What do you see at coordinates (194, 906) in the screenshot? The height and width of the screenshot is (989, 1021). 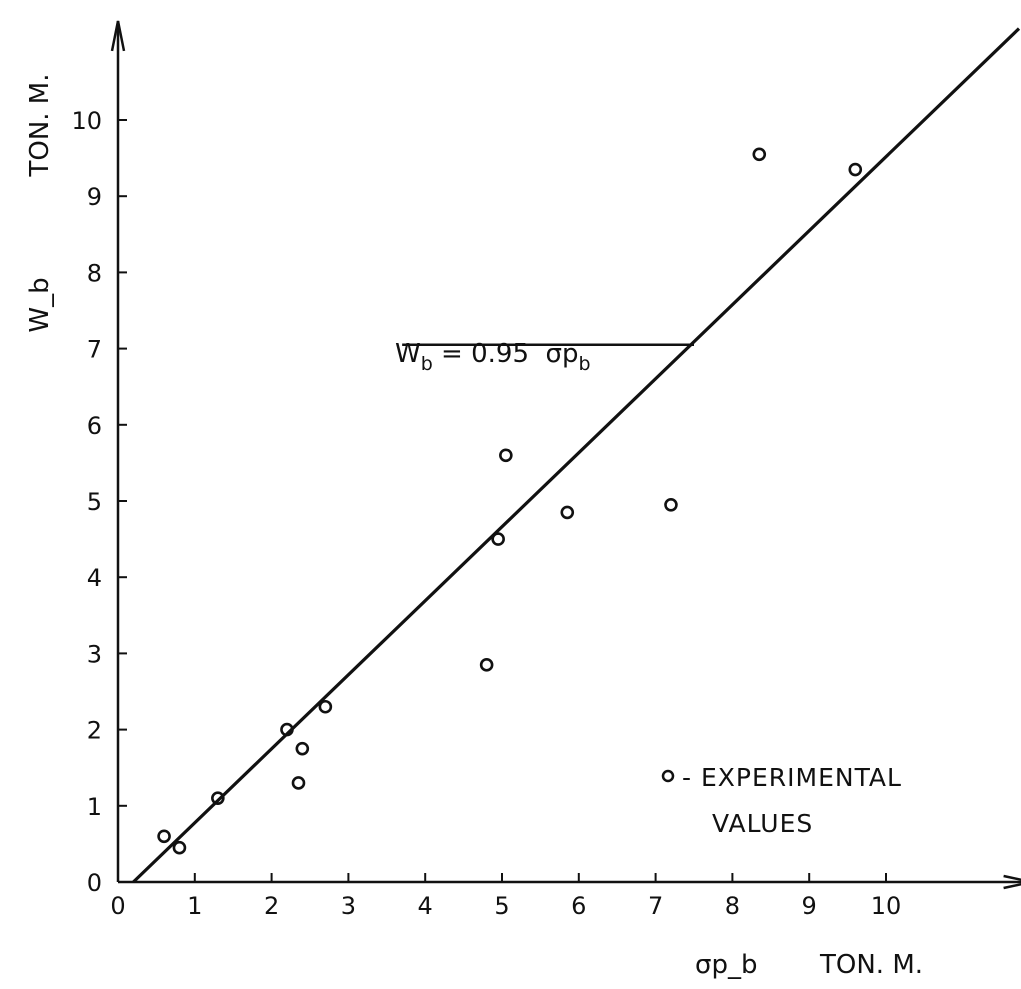 I see `x-tick-label: 1` at bounding box center [194, 906].